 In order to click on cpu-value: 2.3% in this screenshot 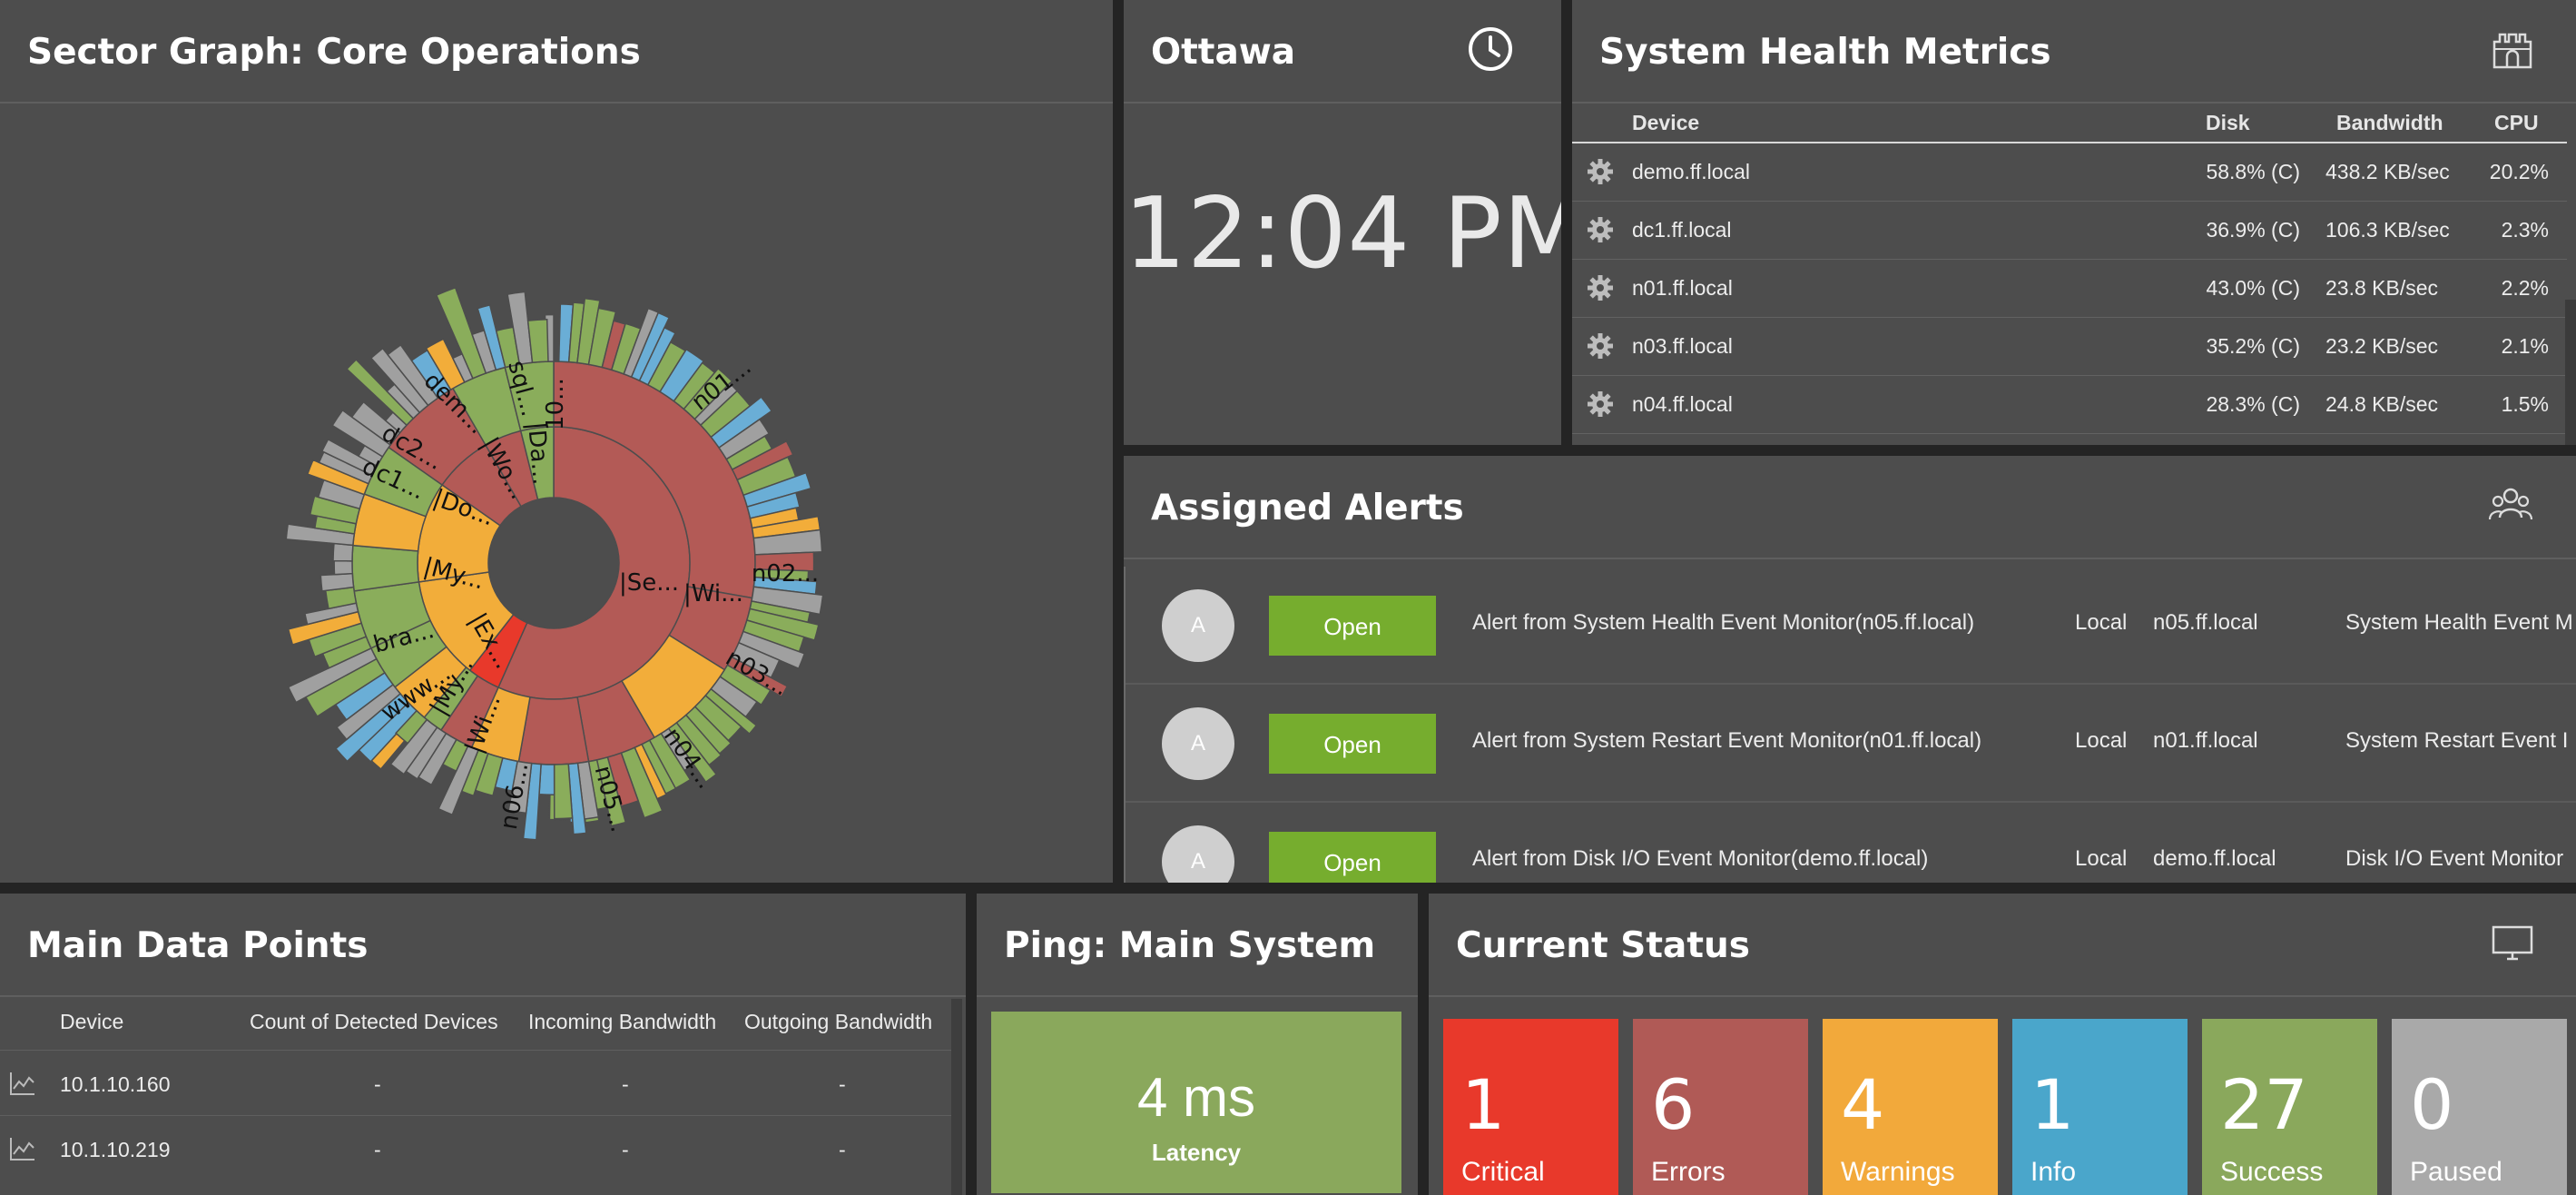, I will do `click(2525, 230)`.